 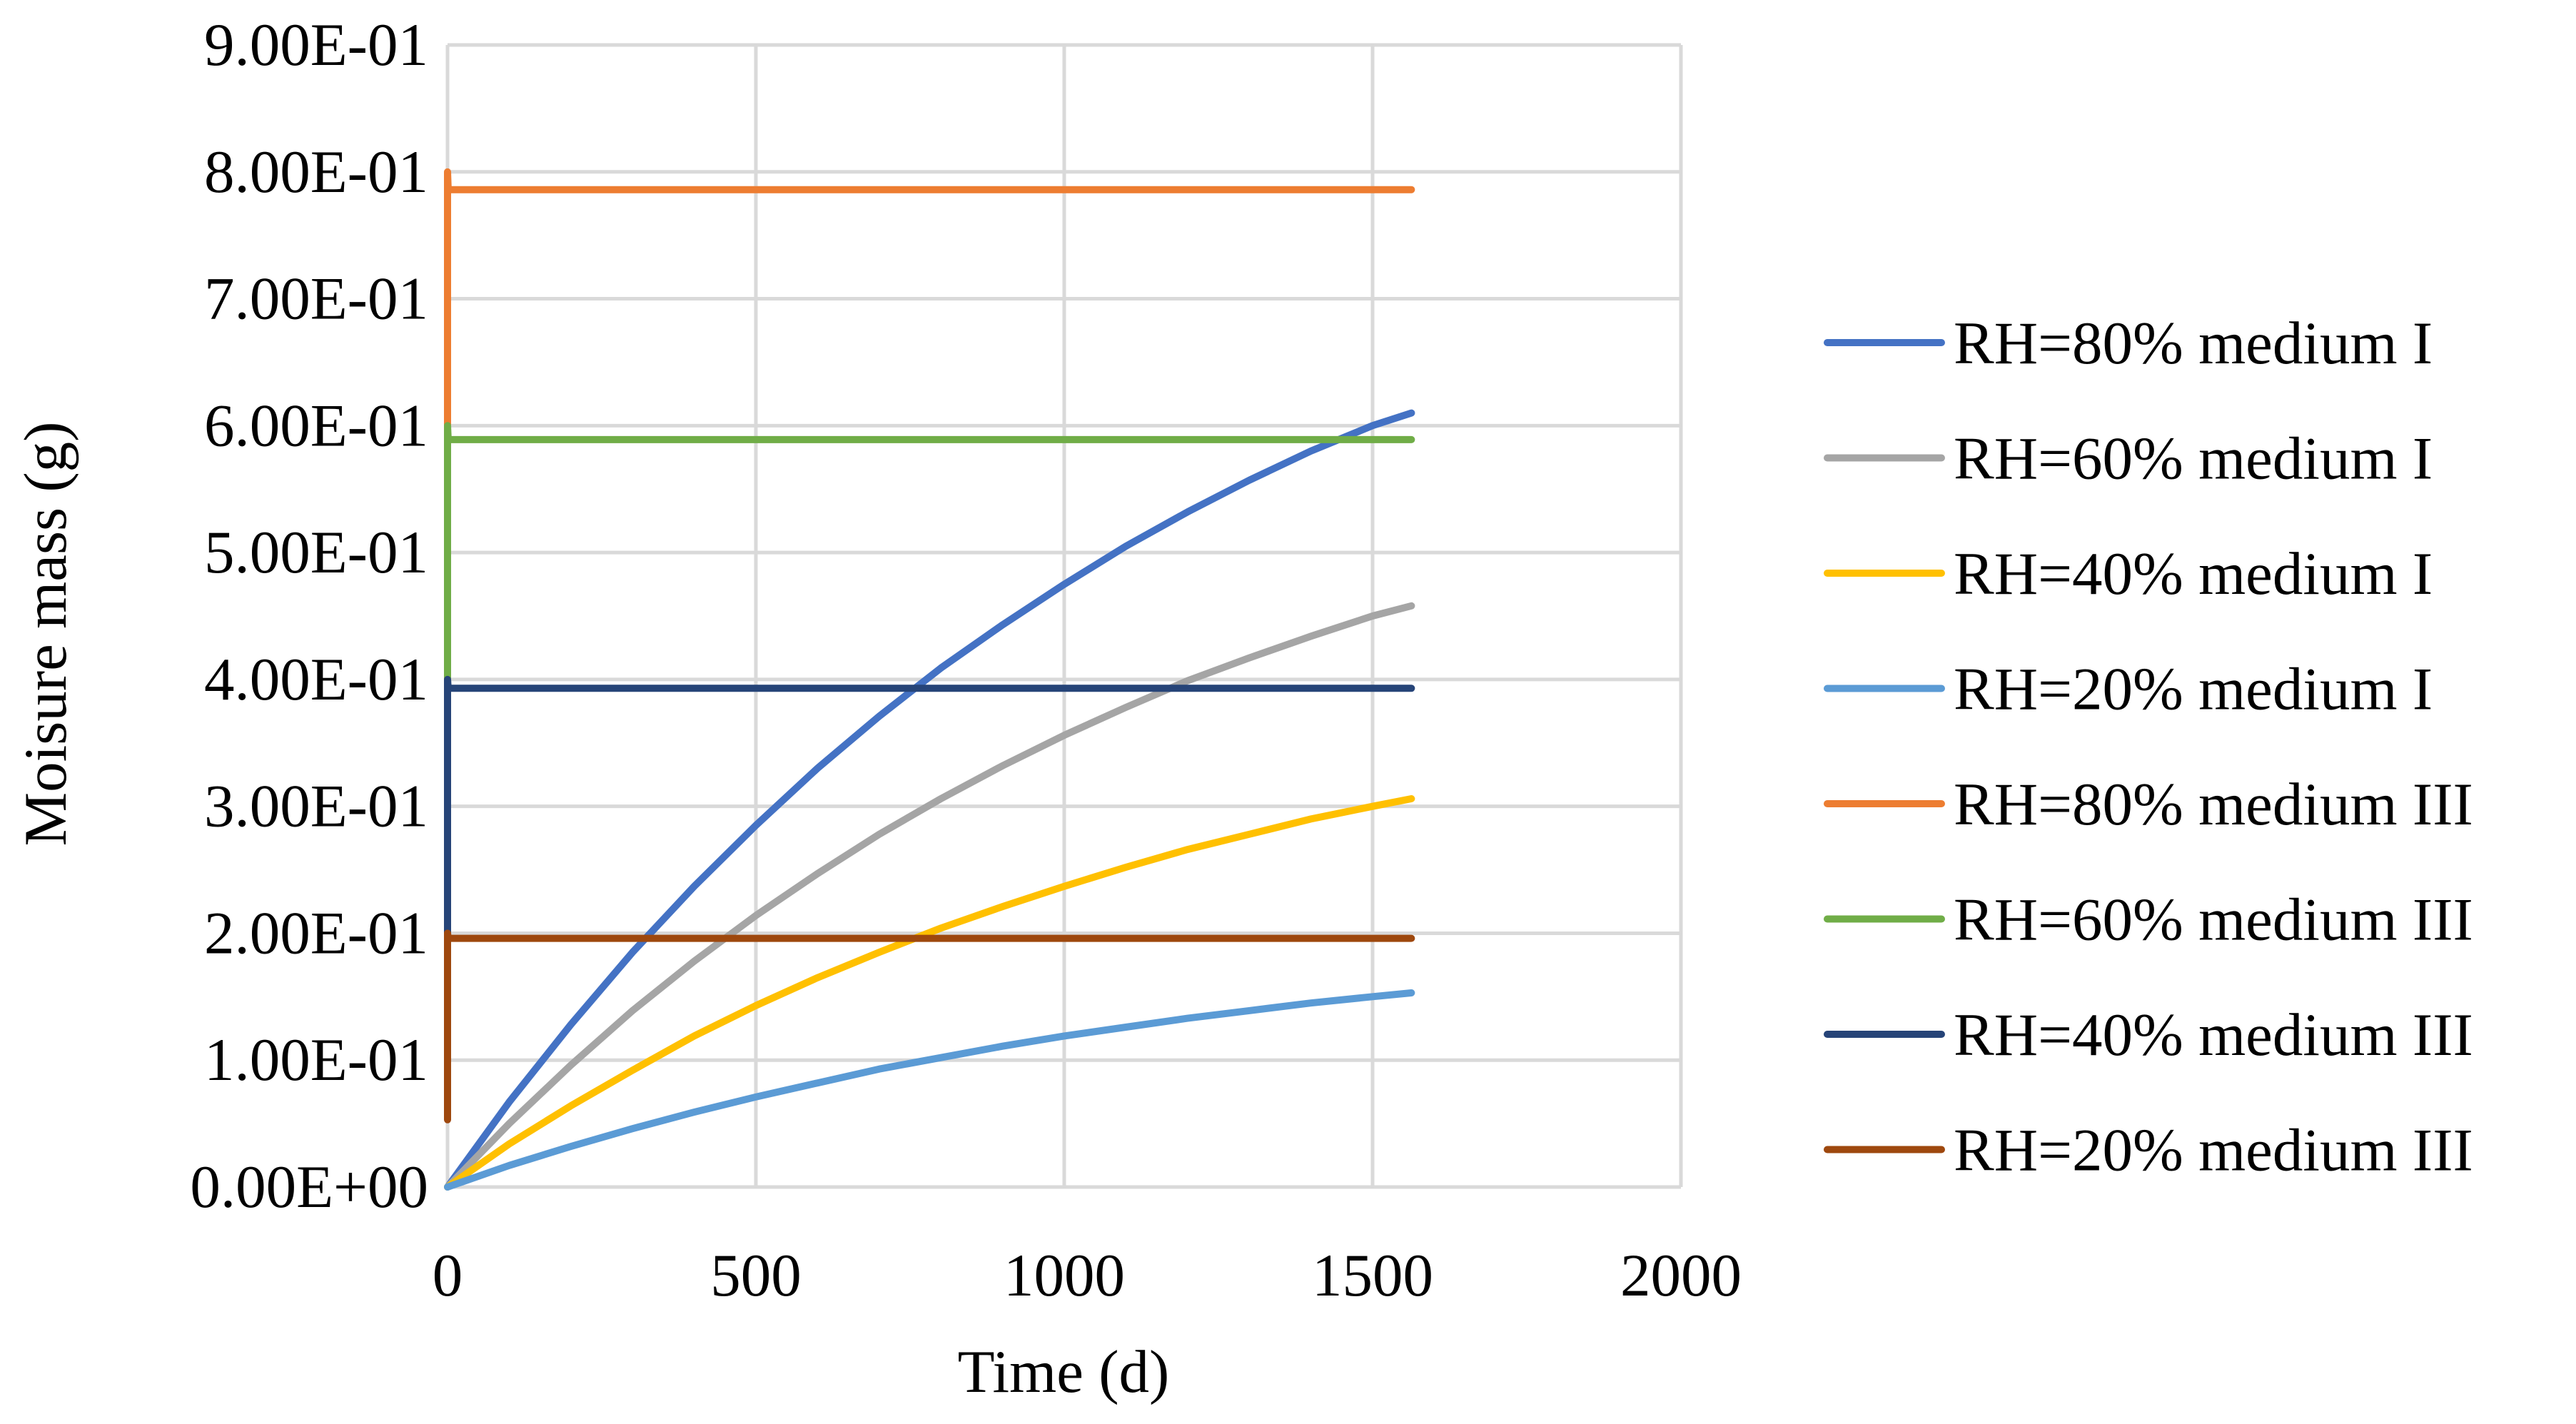 What do you see at coordinates (316, 806) in the screenshot?
I see `y-tick-label: 3.00E-01` at bounding box center [316, 806].